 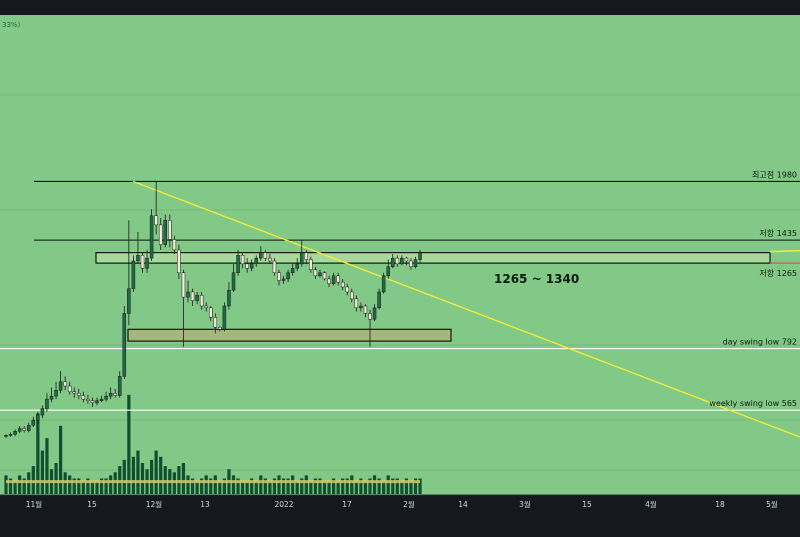 I want to click on percent-readout: 33%), so click(x=11, y=25).